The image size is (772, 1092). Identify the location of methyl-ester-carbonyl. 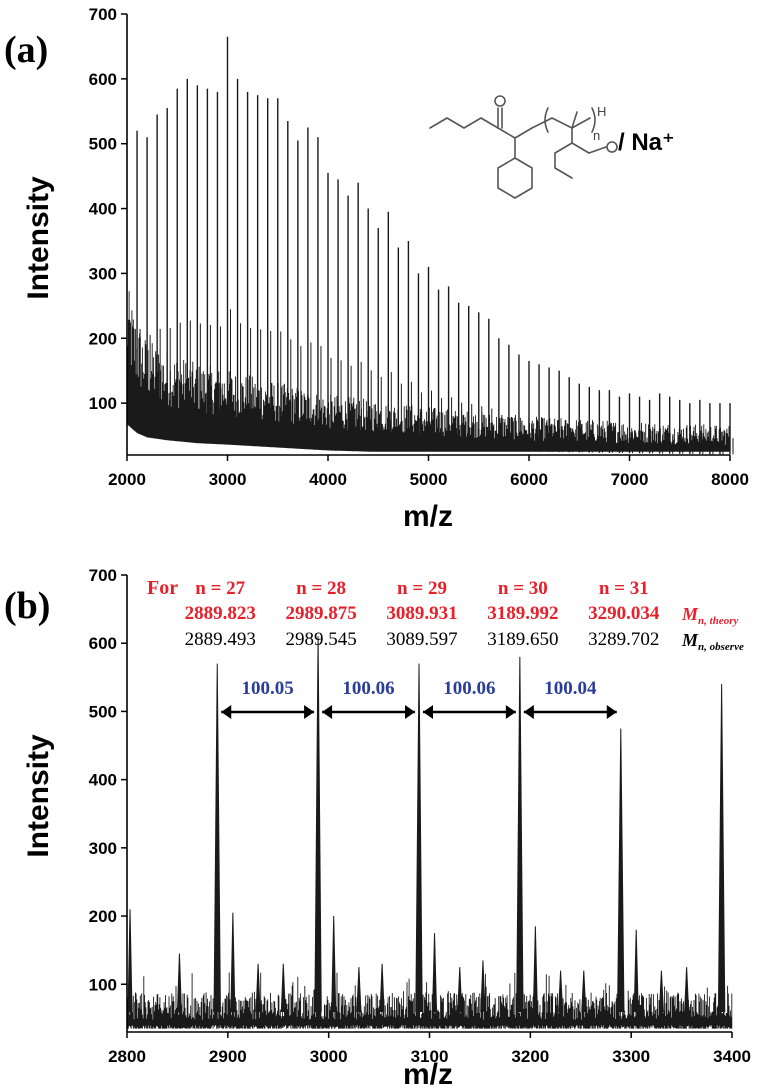
(597, 150).